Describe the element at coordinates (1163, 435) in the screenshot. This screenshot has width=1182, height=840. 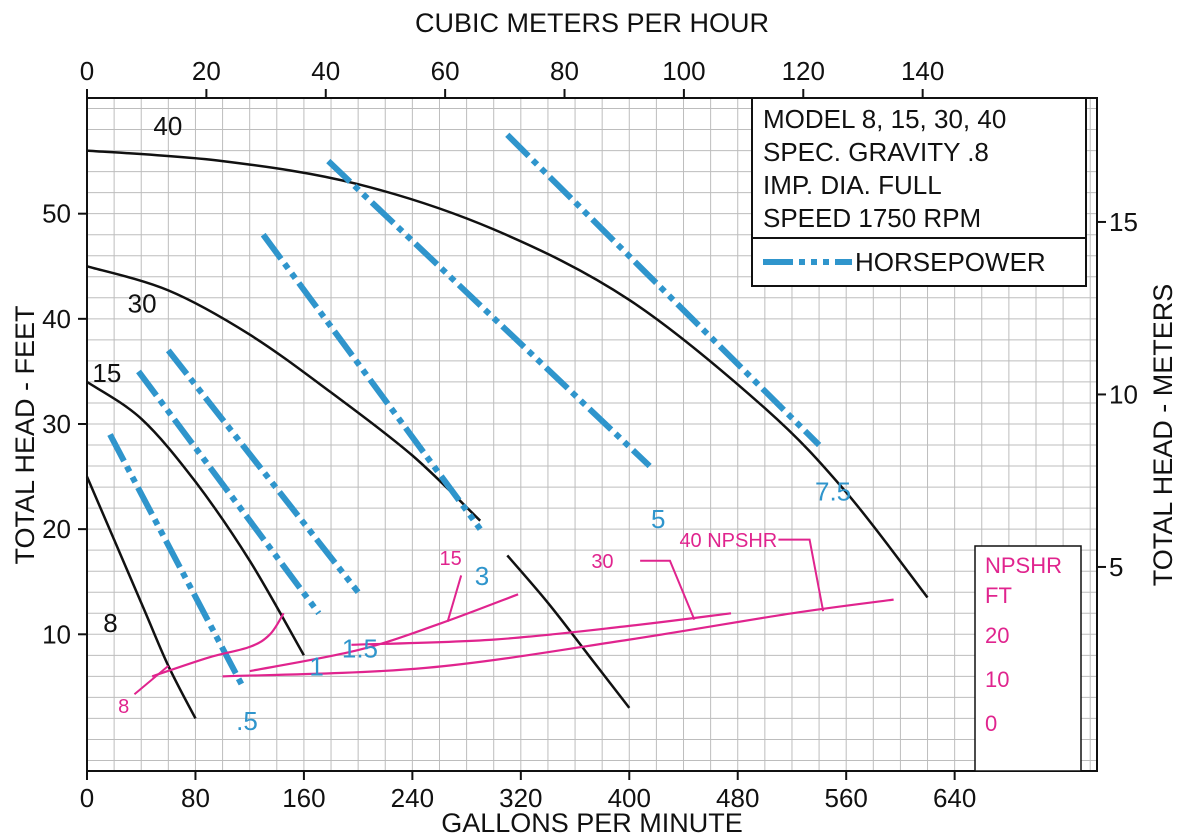
I see `y2-axis-title: TOTAL HEAD - METERS` at that location.